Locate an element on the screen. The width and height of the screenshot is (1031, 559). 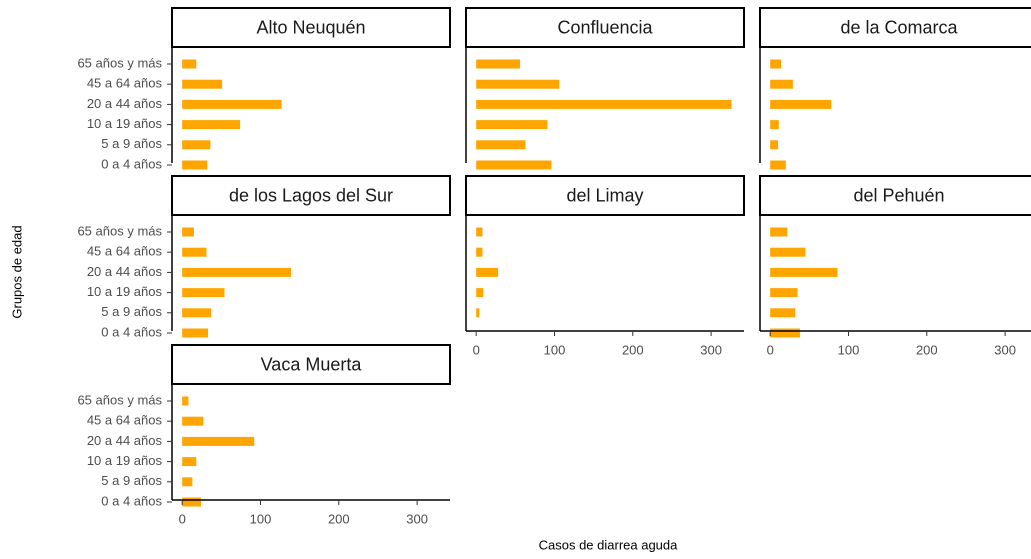
facet-title: del Limay is located at coordinates (604, 195).